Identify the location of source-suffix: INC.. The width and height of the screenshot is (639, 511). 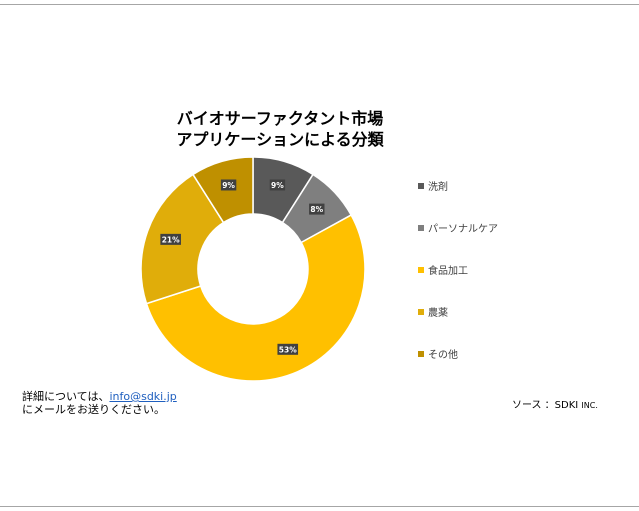
(589, 405).